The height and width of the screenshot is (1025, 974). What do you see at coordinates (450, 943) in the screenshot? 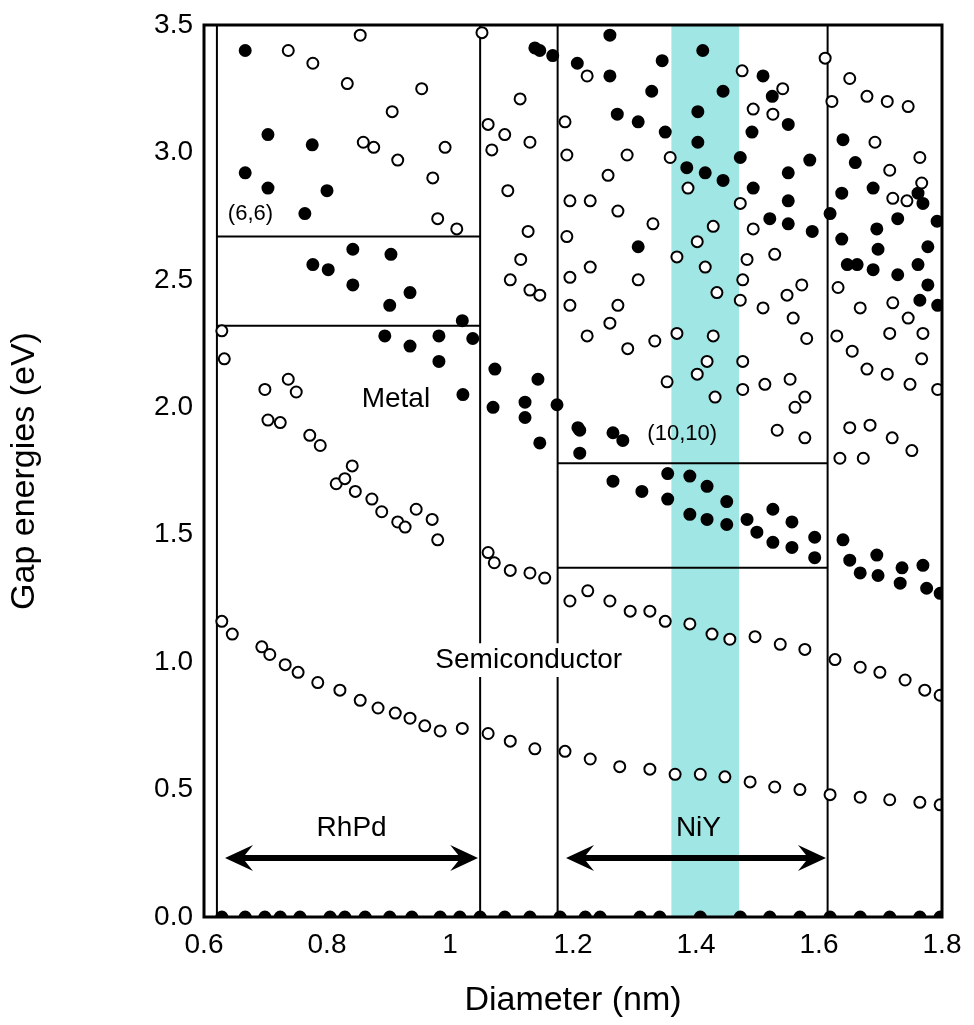
I see `x-tick-label: 1` at bounding box center [450, 943].